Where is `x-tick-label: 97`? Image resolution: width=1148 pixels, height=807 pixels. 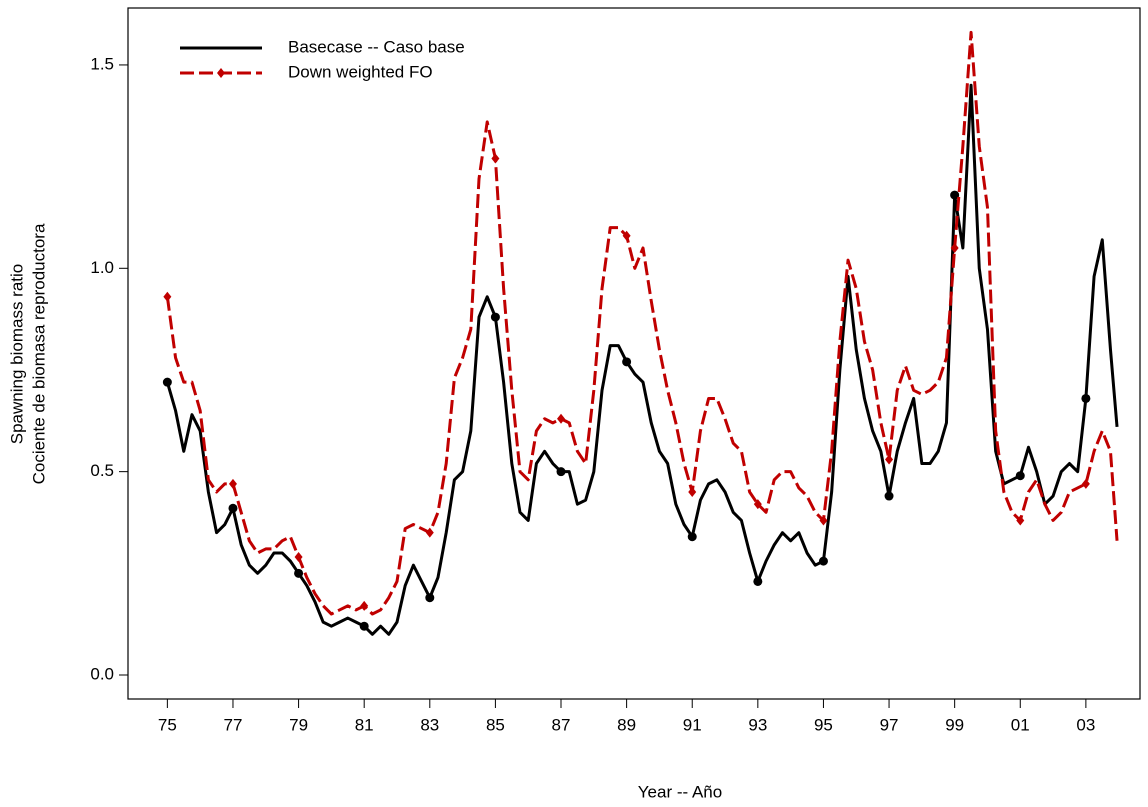
x-tick-label: 97 is located at coordinates (889, 724).